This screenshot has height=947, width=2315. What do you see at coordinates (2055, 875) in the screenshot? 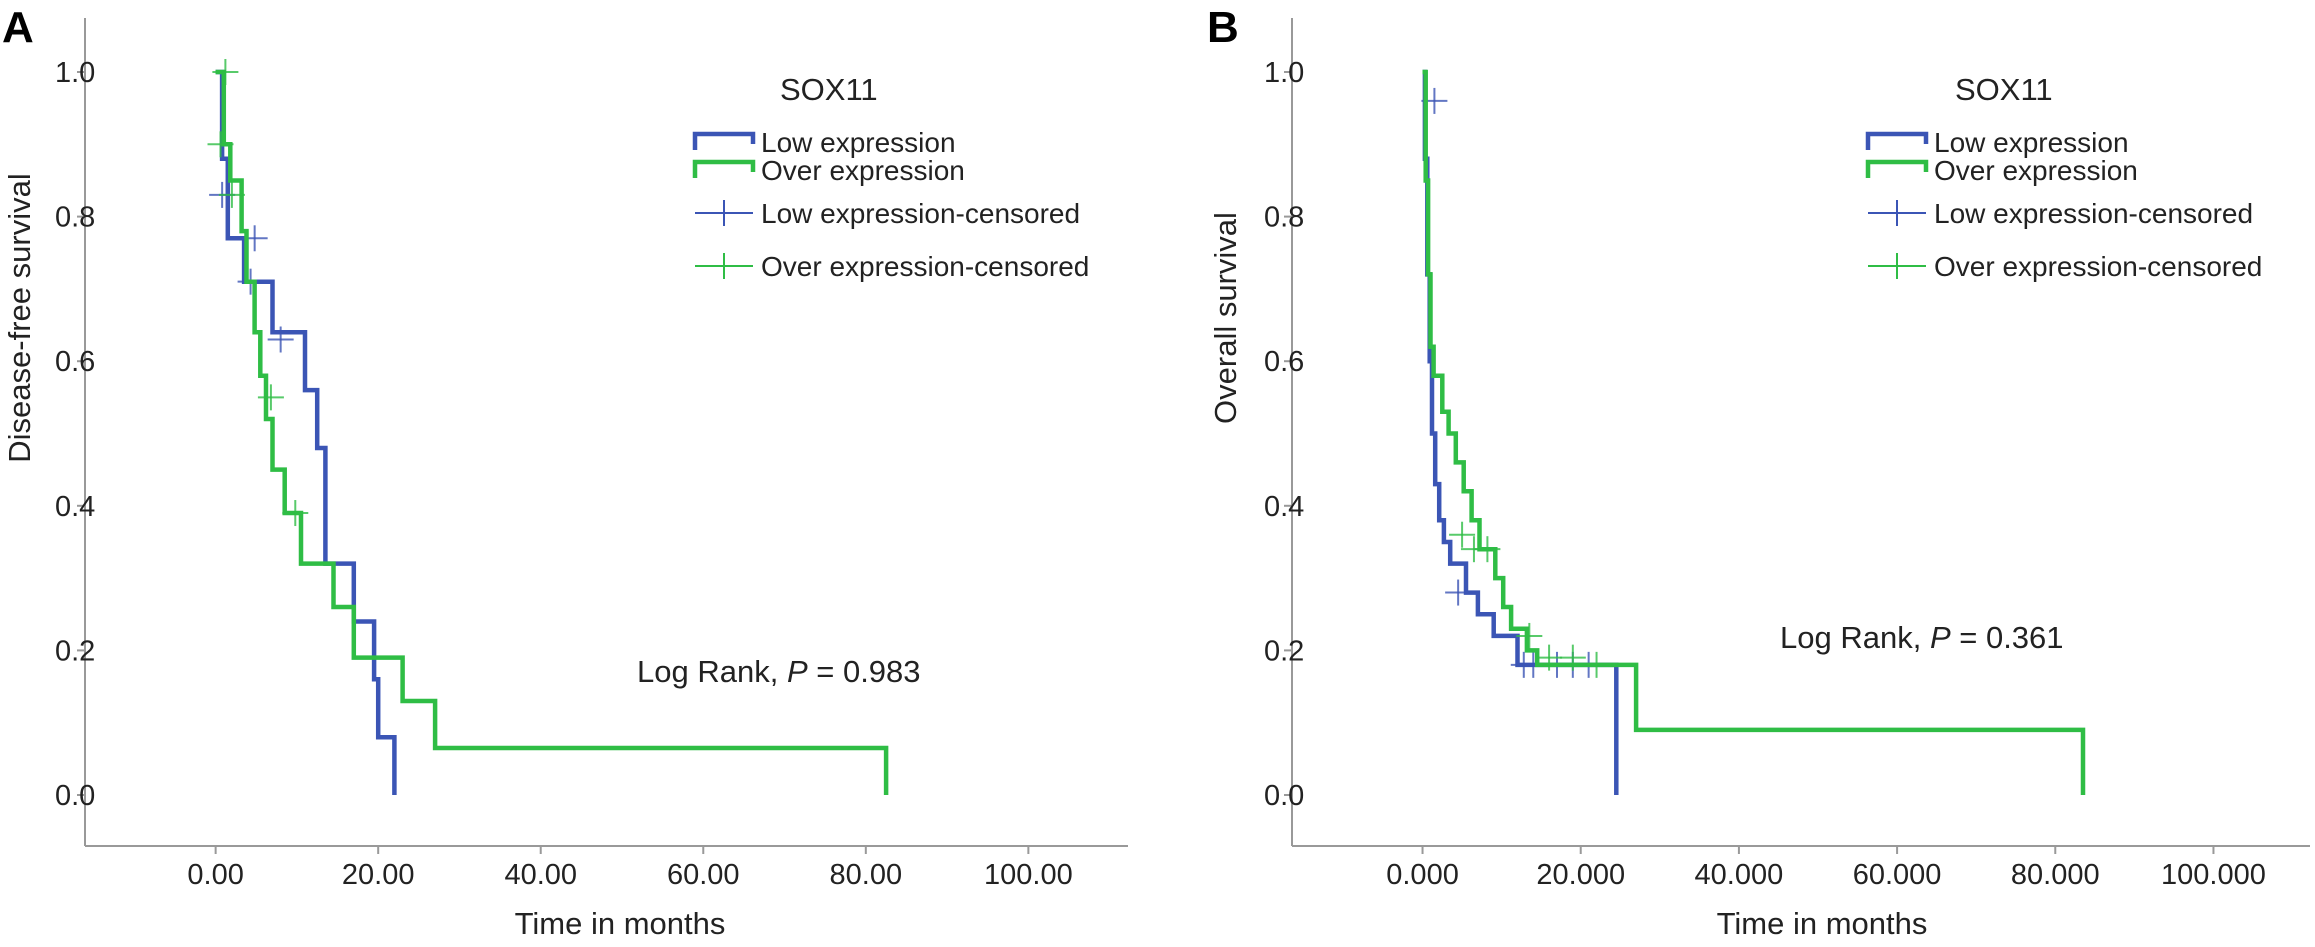
I see `x-tick-label: 80.000` at bounding box center [2055, 875].